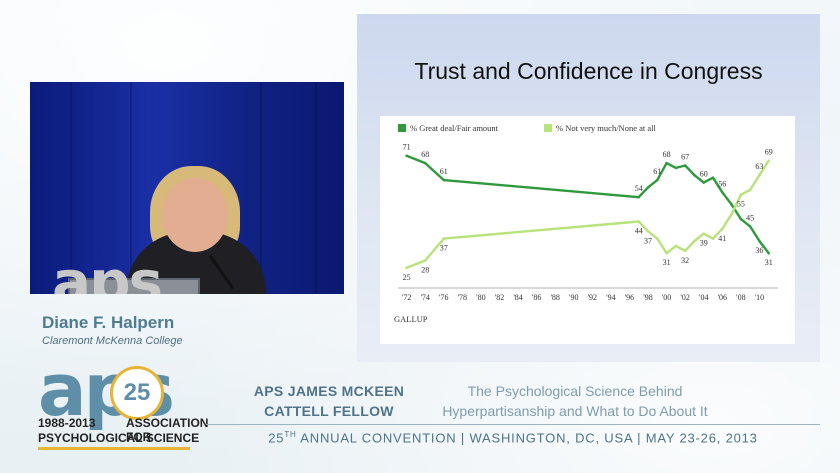  I want to click on anniversary-badge-icon: 25, so click(137, 393).